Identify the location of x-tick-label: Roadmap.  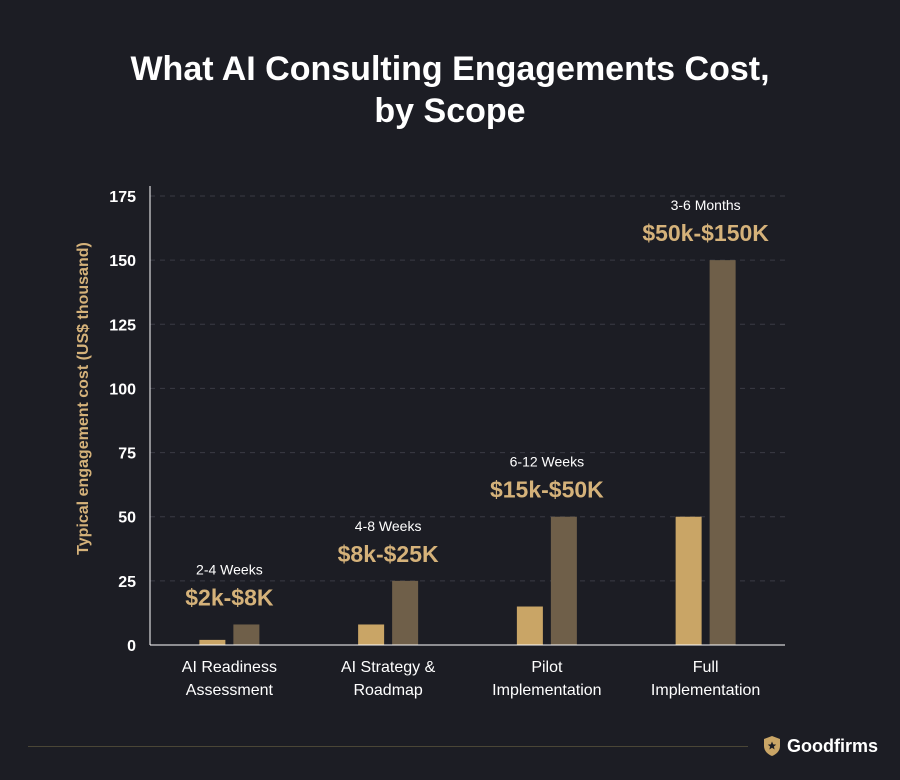
(387, 690).